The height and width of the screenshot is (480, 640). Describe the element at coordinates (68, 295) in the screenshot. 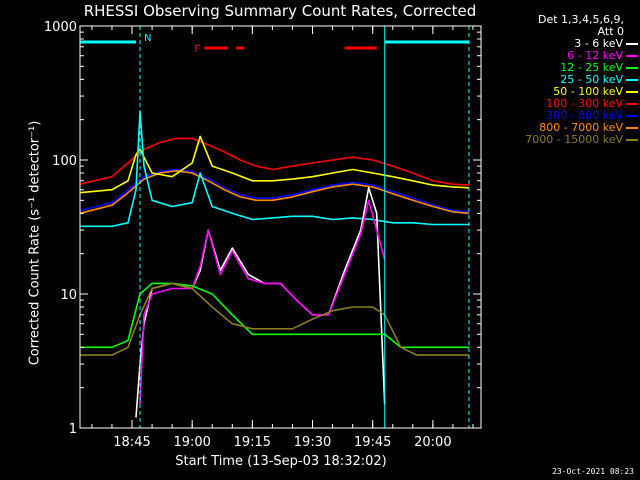

I see `y-tick-label: 10` at that location.